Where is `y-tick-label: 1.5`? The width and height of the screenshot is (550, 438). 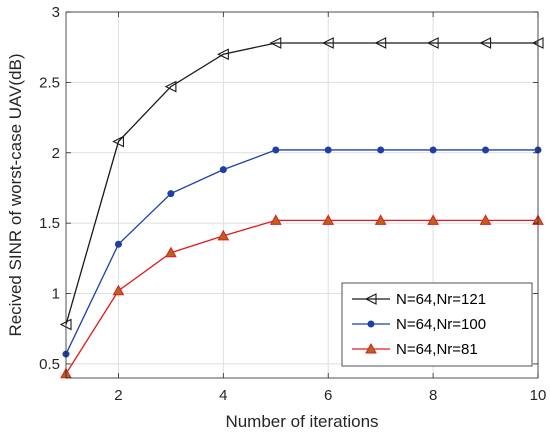
y-tick-label: 1.5 is located at coordinates (49, 223).